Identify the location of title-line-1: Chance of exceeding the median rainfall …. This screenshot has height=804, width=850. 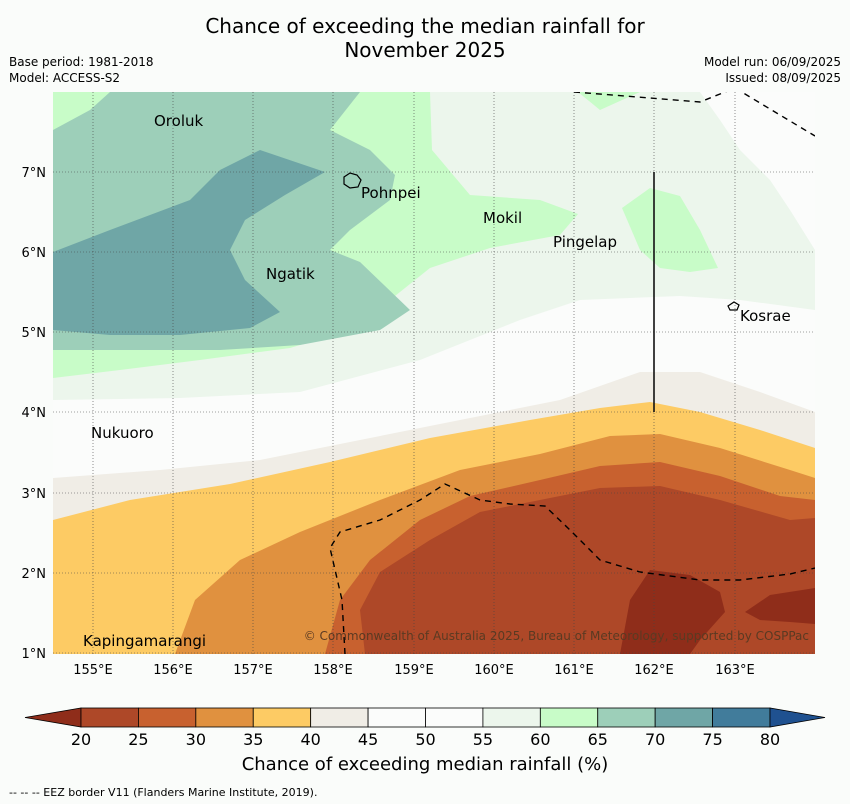
(425, 26).